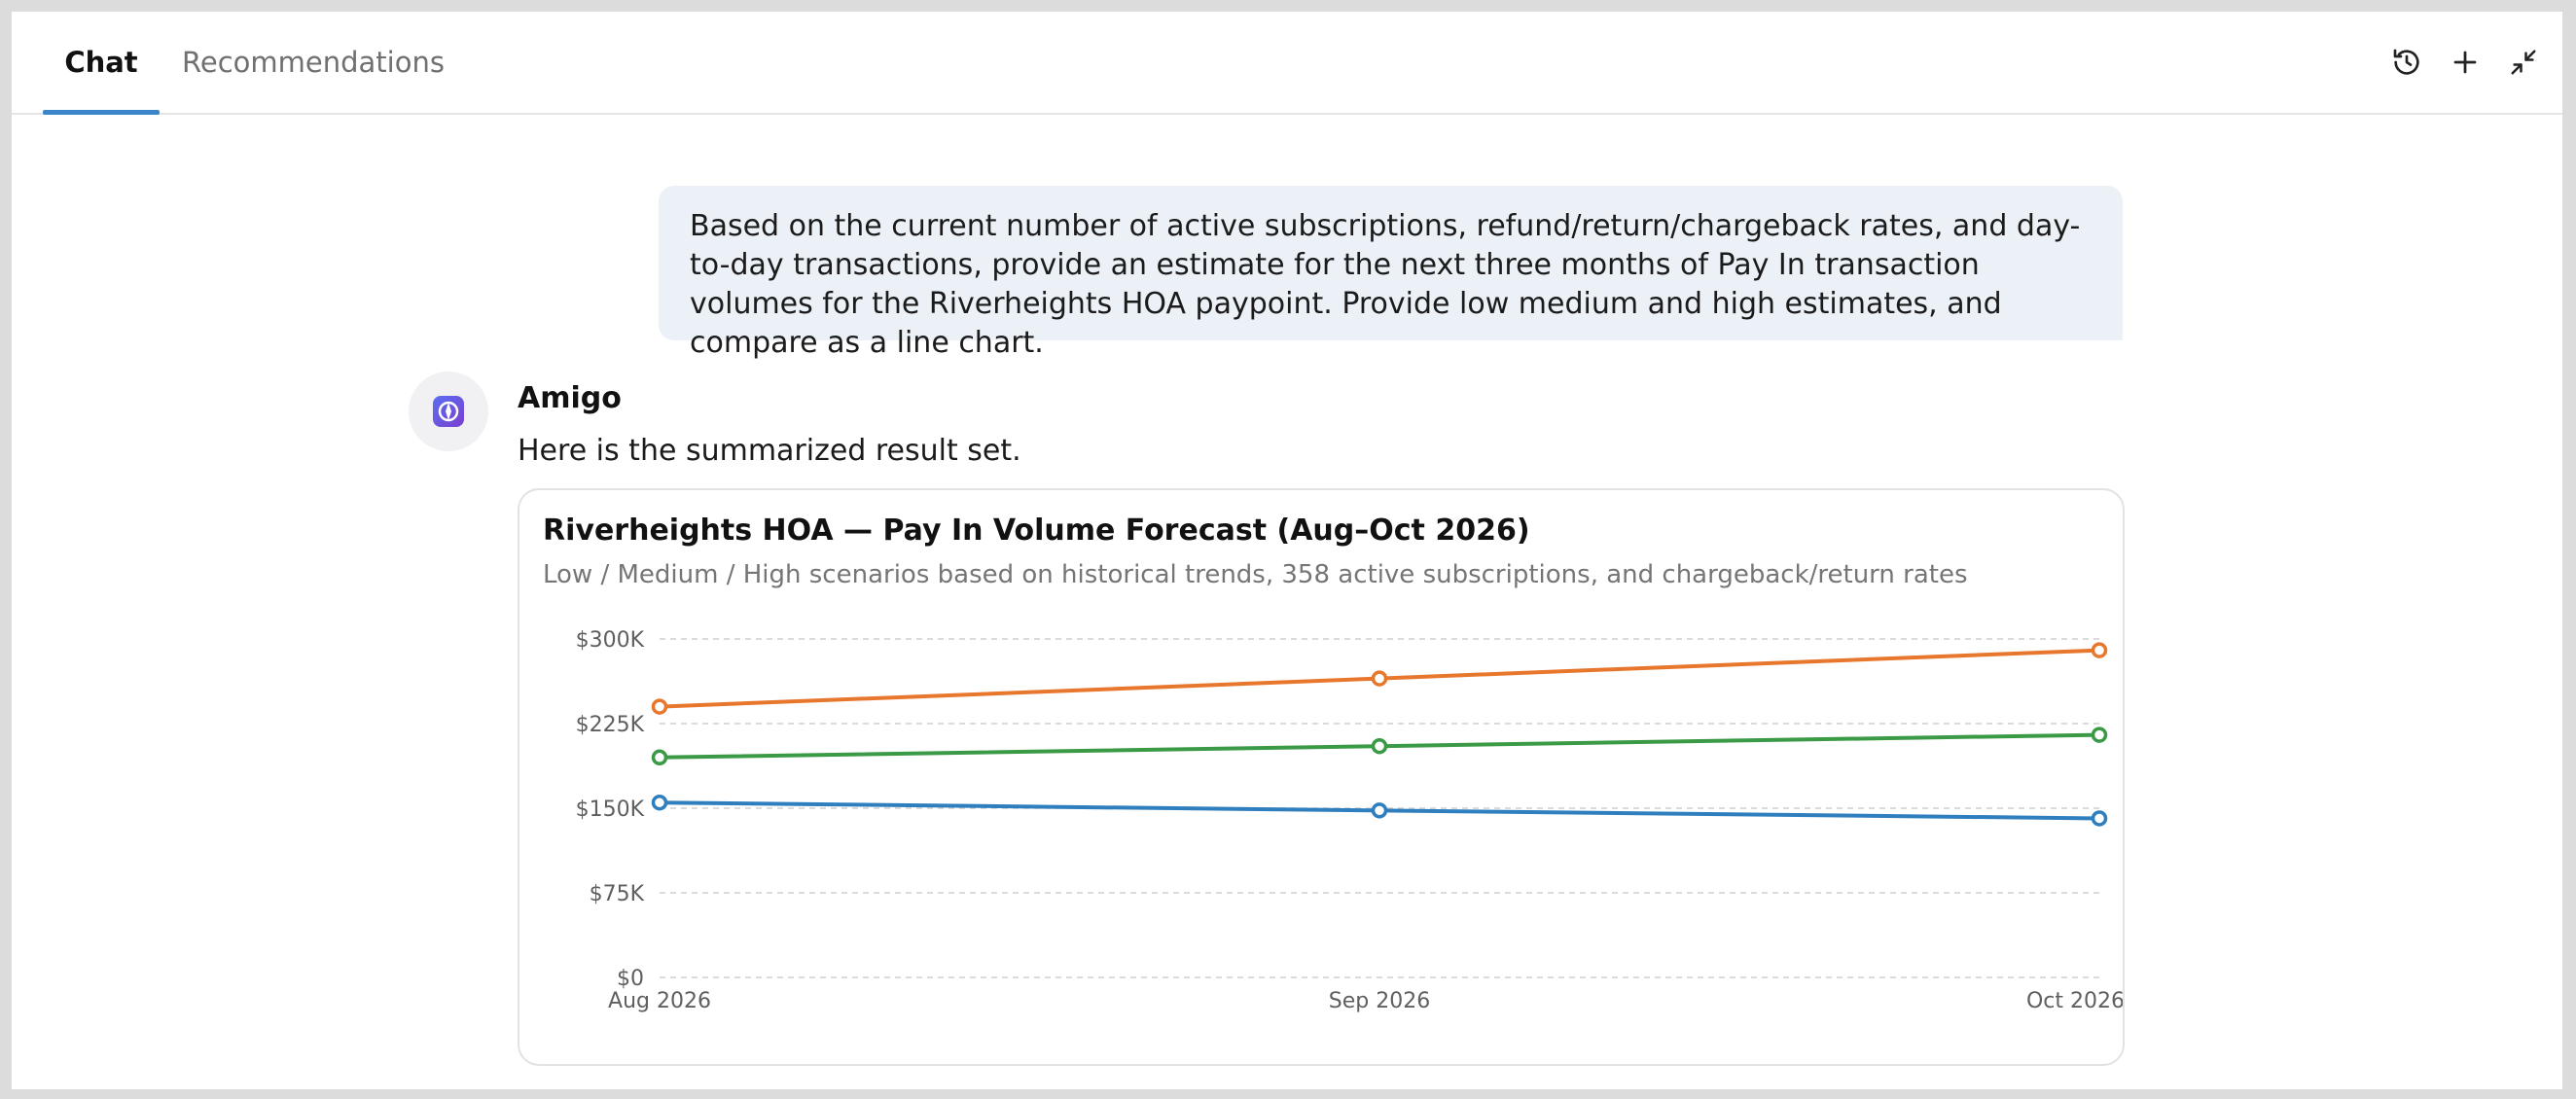 Image resolution: width=2576 pixels, height=1099 pixels. What do you see at coordinates (2406, 62) in the screenshot?
I see `history-icon` at bounding box center [2406, 62].